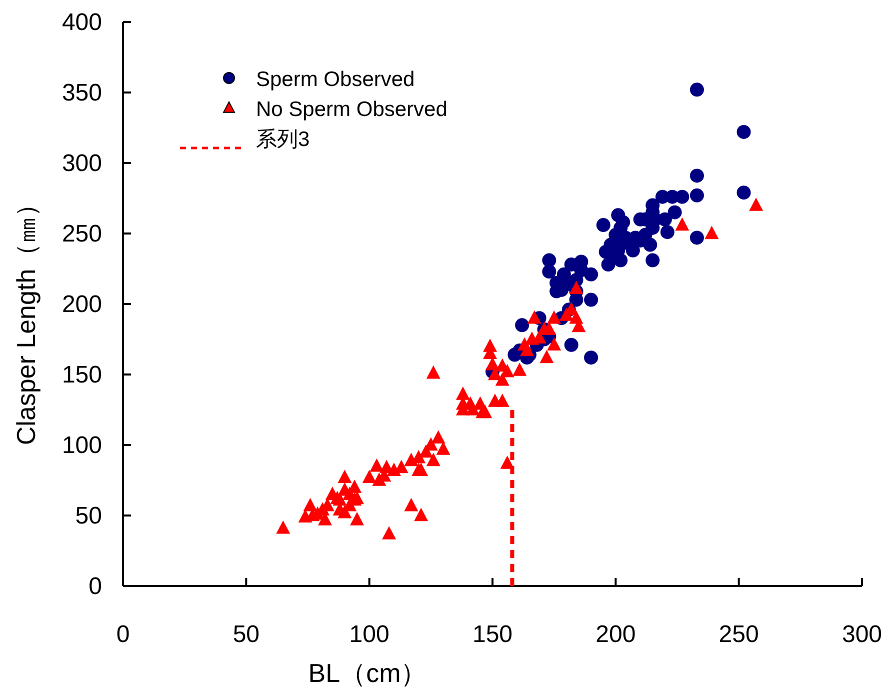 The image size is (890, 691). What do you see at coordinates (88, 516) in the screenshot?
I see `y-tick-label: 50` at bounding box center [88, 516].